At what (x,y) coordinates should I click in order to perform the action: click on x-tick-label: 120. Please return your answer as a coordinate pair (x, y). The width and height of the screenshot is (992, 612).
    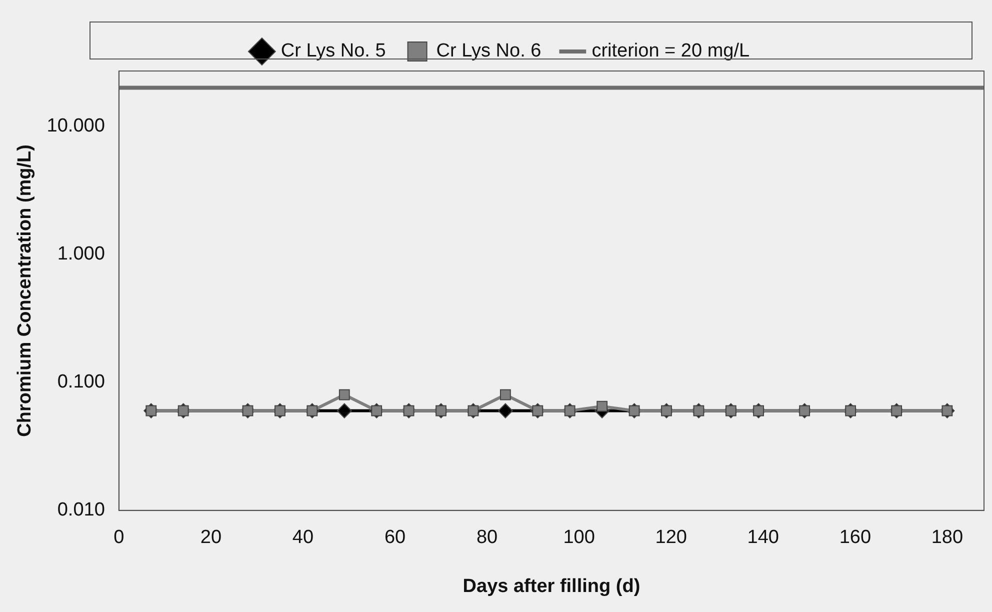
    Looking at the image, I should click on (671, 537).